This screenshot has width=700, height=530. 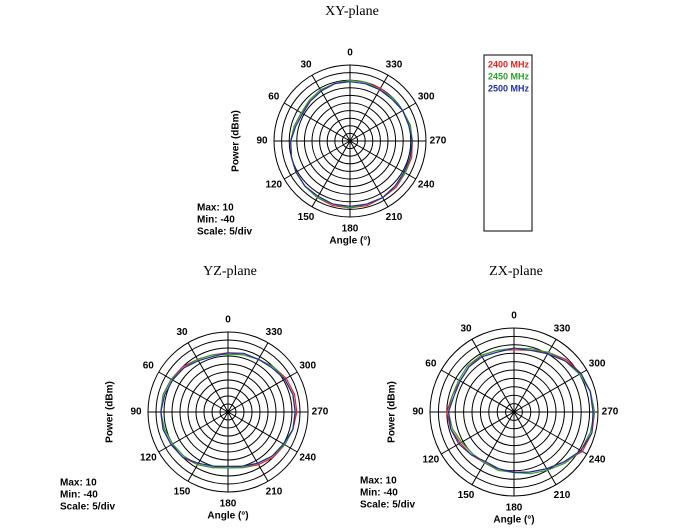 I want to click on chart-title: ZX-plane, so click(x=516, y=271).